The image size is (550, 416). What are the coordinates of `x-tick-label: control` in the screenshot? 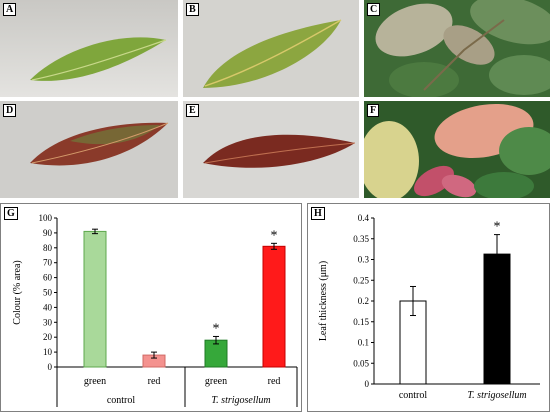 It's located at (413, 395).